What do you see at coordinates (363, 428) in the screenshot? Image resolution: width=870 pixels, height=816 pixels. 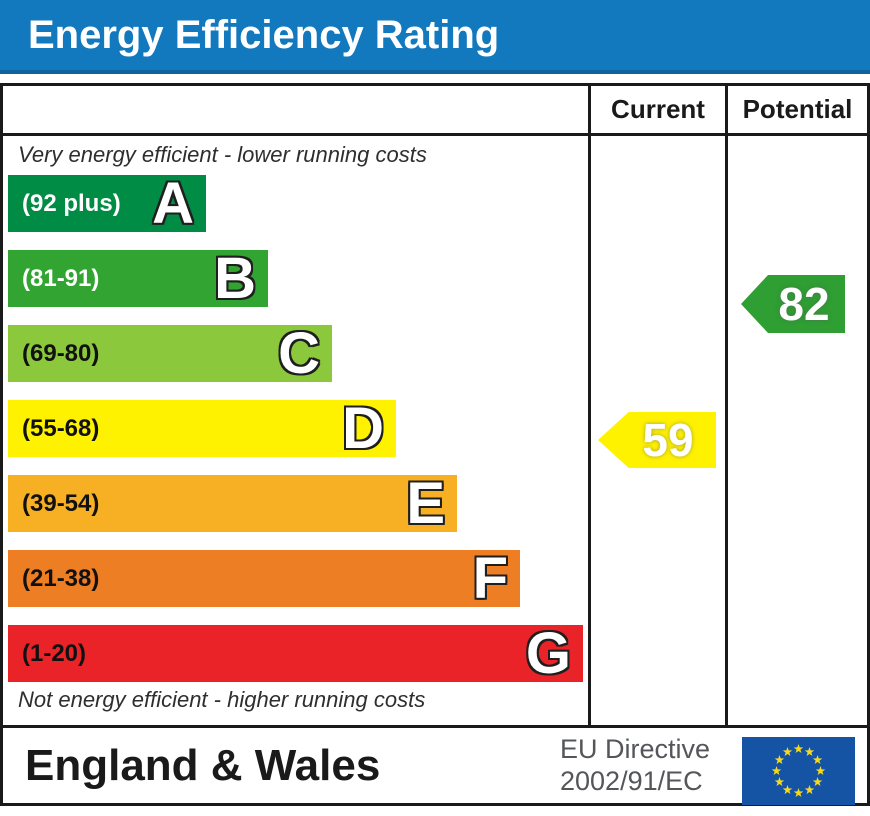 I see `band-d-letter: D` at bounding box center [363, 428].